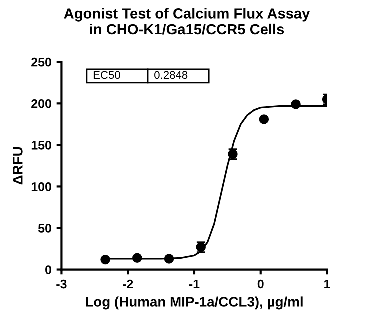  I want to click on y-tick-label: 200, so click(42, 103).